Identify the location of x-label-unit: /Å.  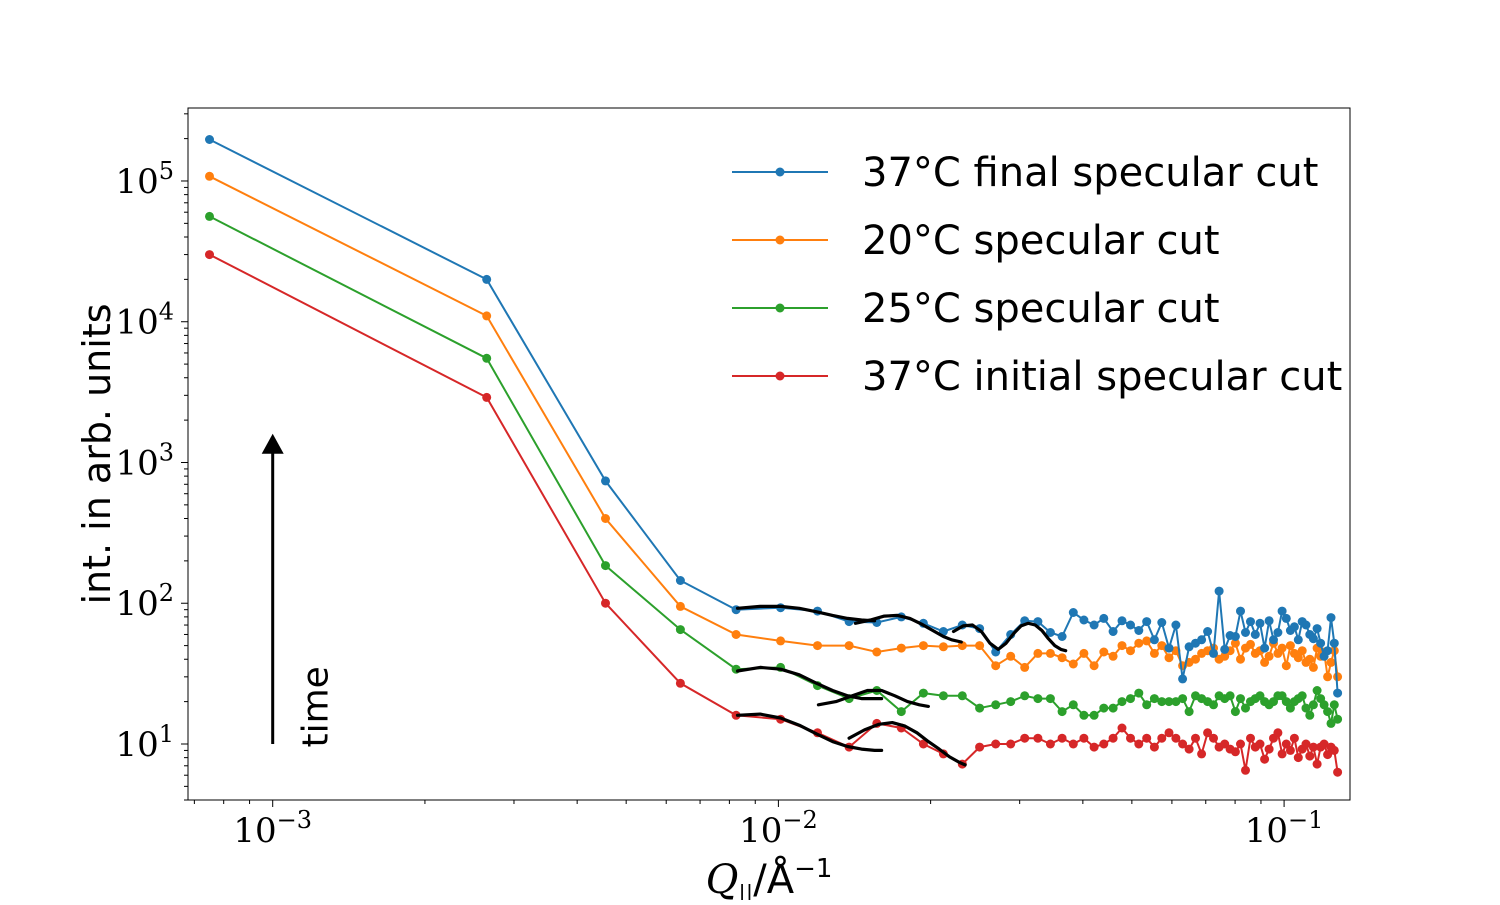
(773, 877).